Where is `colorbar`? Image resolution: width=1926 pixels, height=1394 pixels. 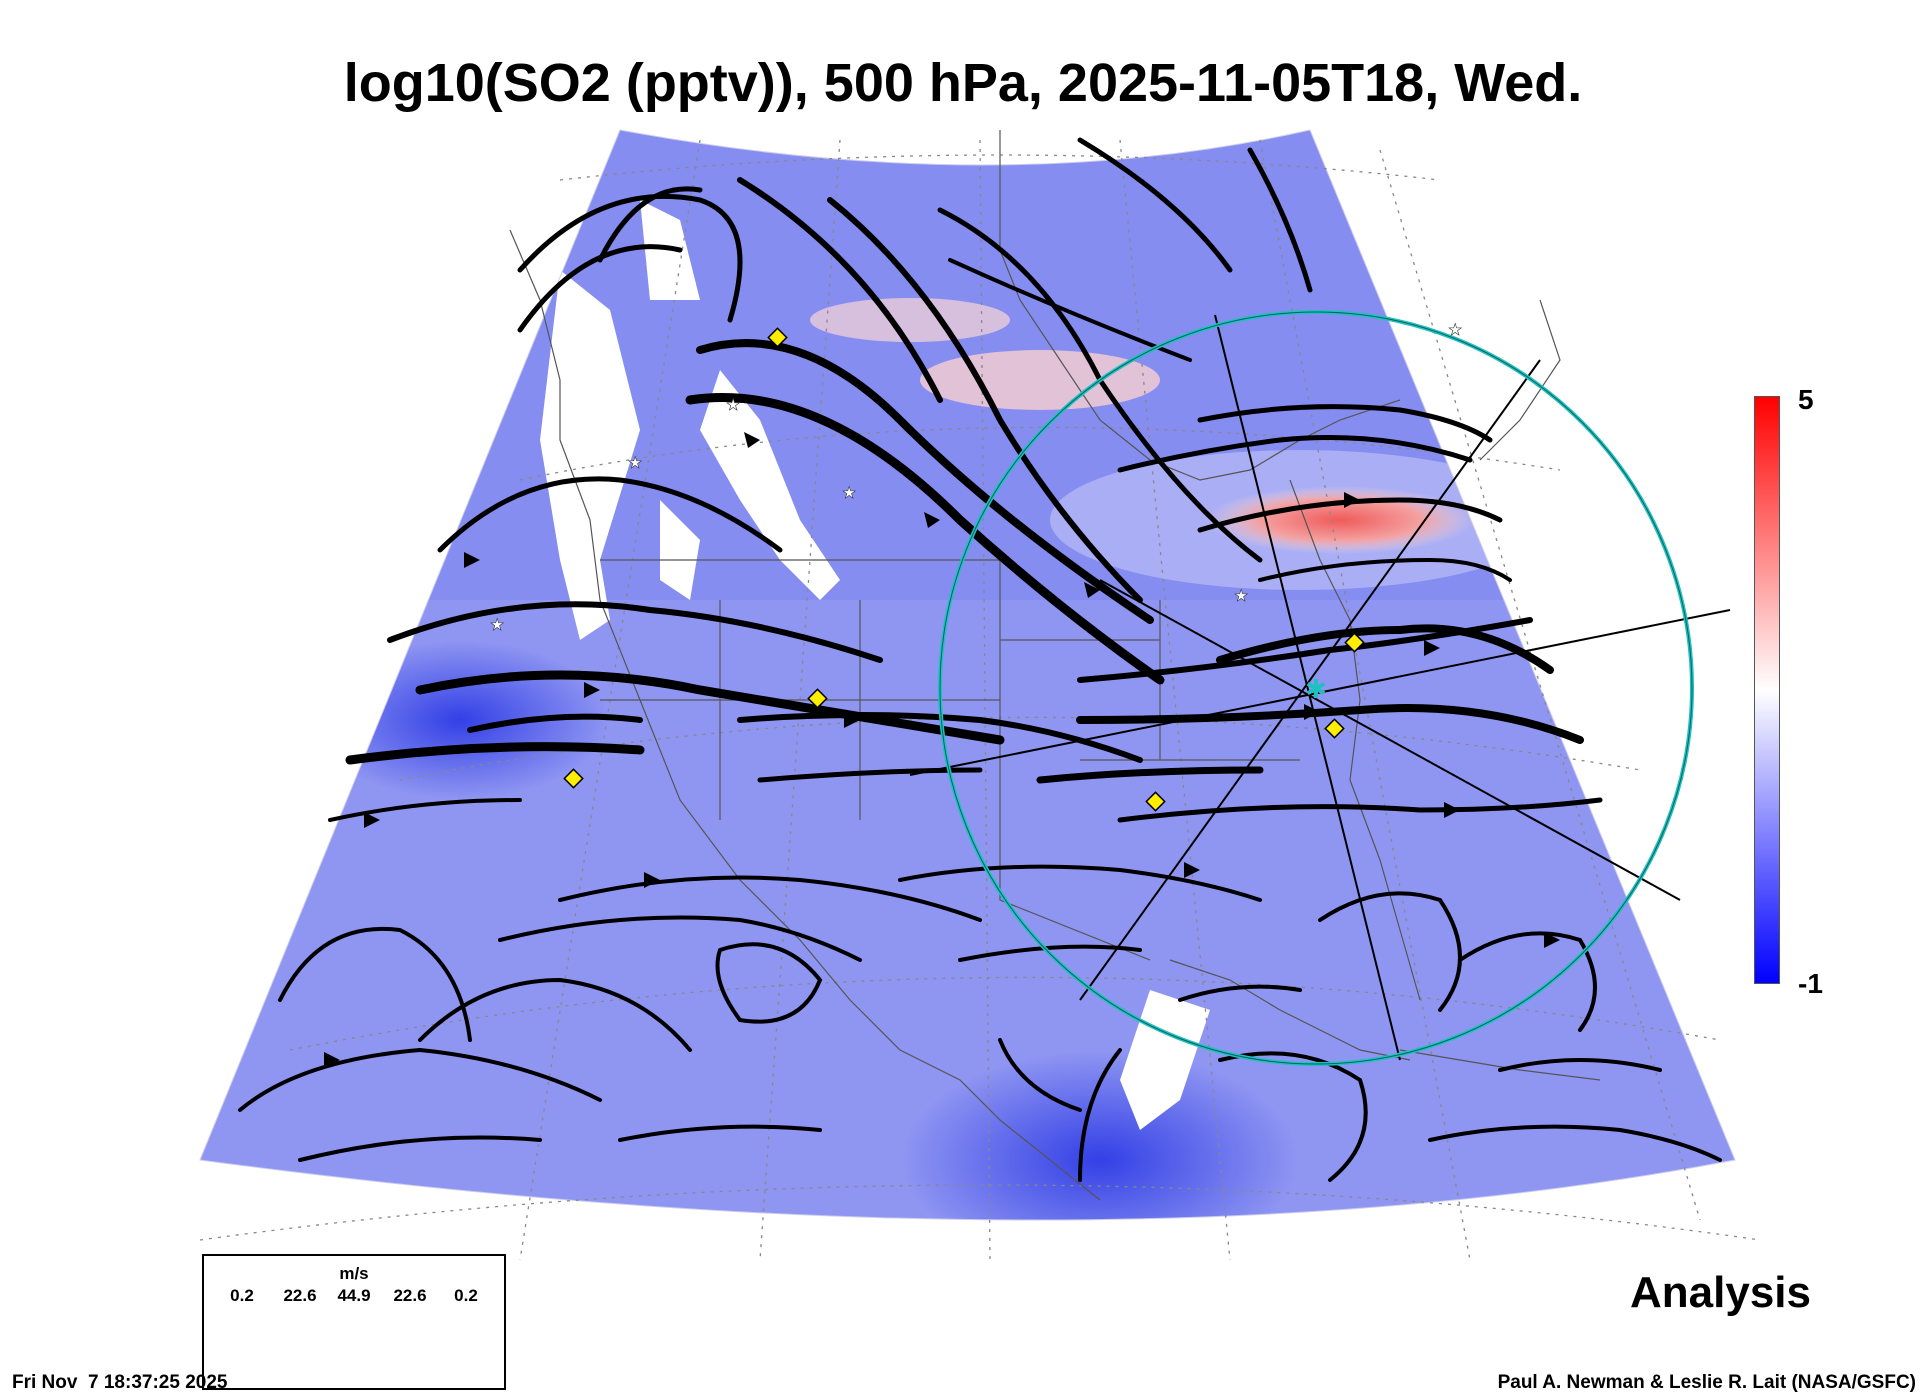
colorbar is located at coordinates (1767, 690).